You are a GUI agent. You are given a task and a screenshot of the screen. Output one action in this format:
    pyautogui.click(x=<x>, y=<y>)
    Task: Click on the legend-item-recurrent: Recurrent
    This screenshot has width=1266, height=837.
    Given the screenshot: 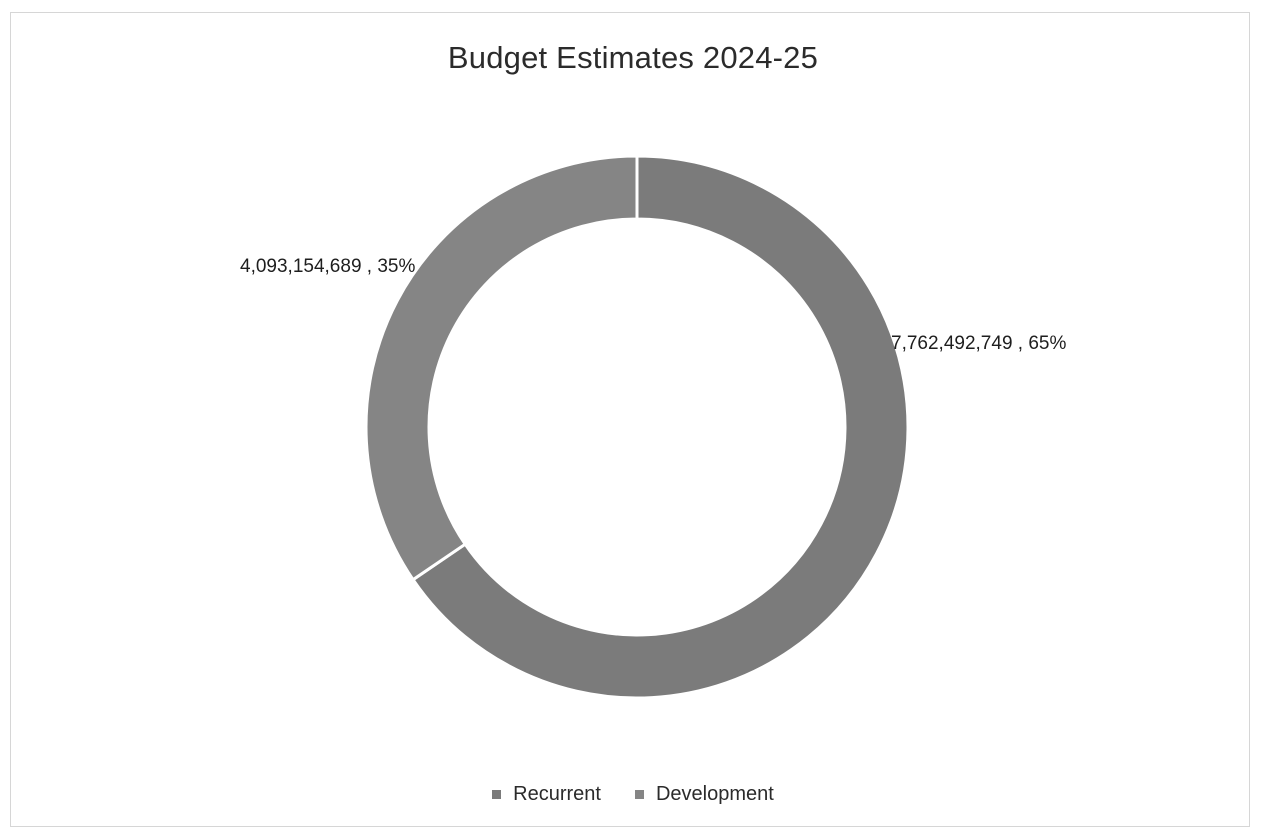 What is the action you would take?
    pyautogui.click(x=546, y=794)
    